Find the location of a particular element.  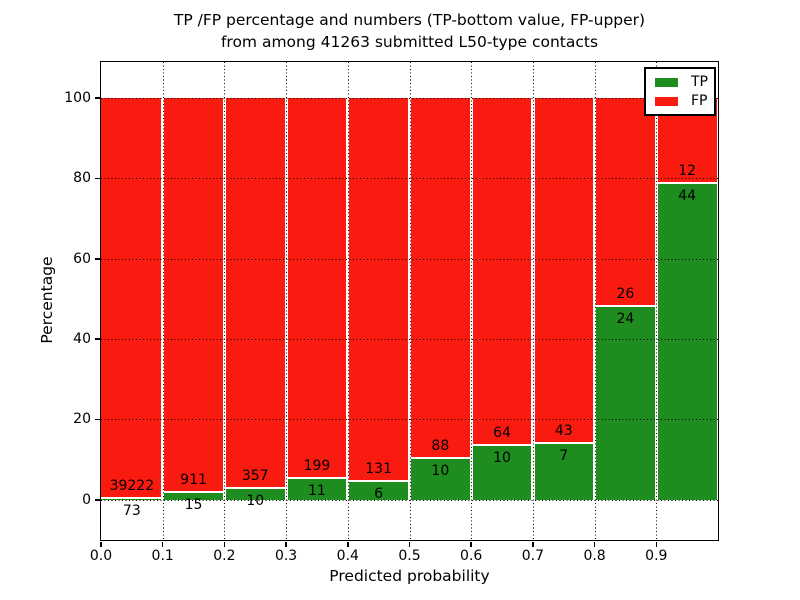

tp-count-label: 24 is located at coordinates (625, 319).